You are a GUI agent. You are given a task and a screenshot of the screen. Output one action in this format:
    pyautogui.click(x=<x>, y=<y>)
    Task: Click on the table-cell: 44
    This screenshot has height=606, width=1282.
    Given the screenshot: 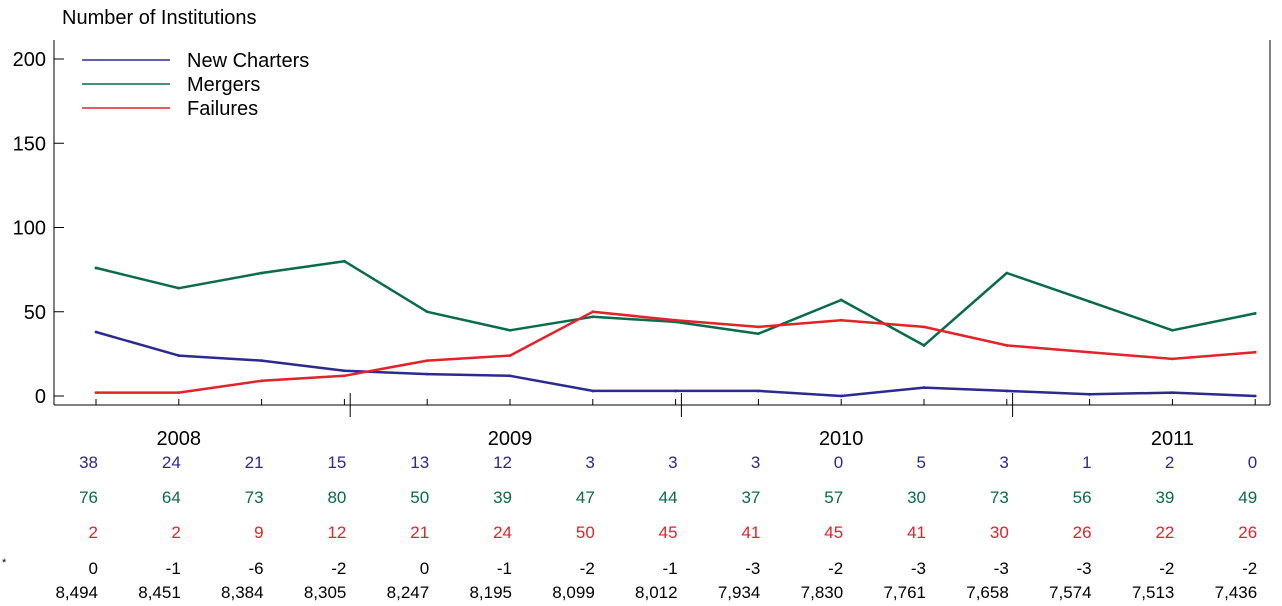 What is the action you would take?
    pyautogui.click(x=668, y=497)
    